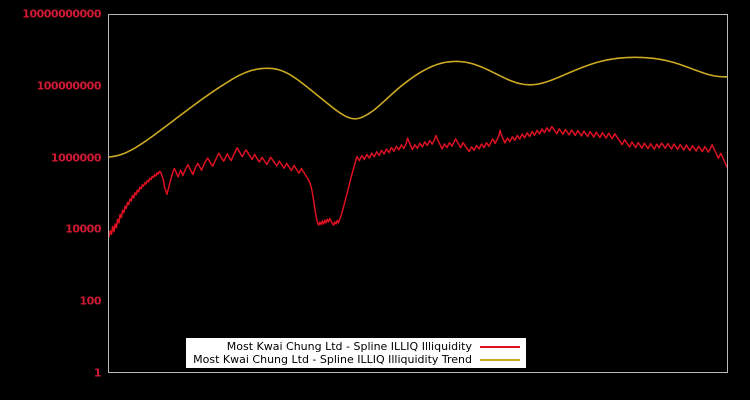 The image size is (750, 400). What do you see at coordinates (76, 158) in the screenshot?
I see `y-tick-label: 1000000` at bounding box center [76, 158].